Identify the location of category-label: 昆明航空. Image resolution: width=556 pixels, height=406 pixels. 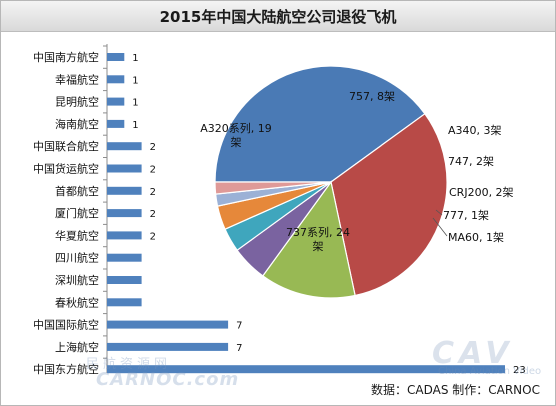
(77, 102).